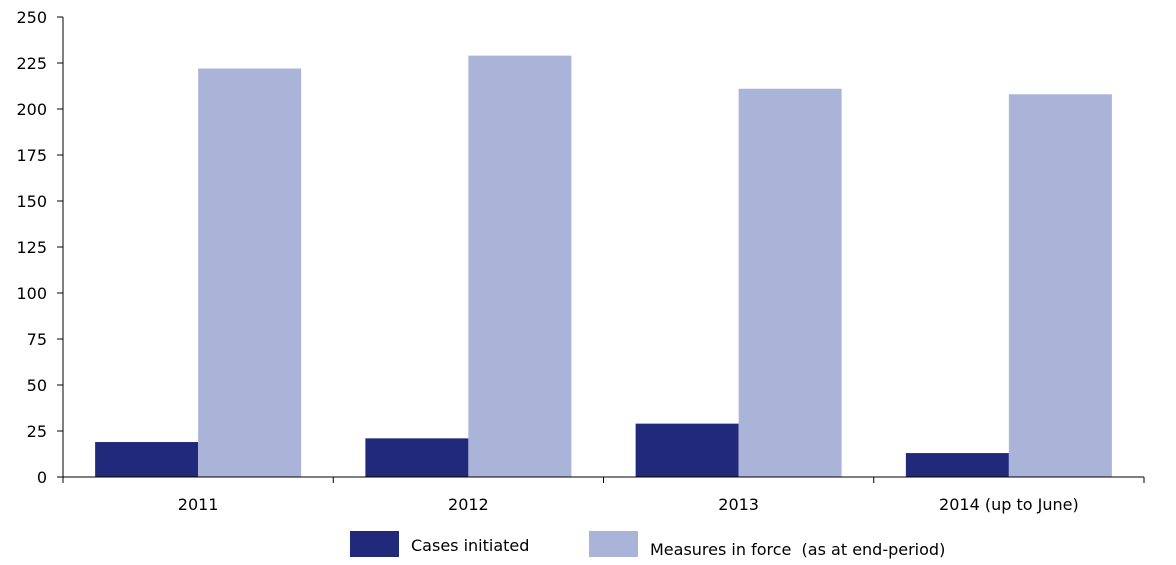  I want to click on y-tick-label: 125, so click(31, 247).